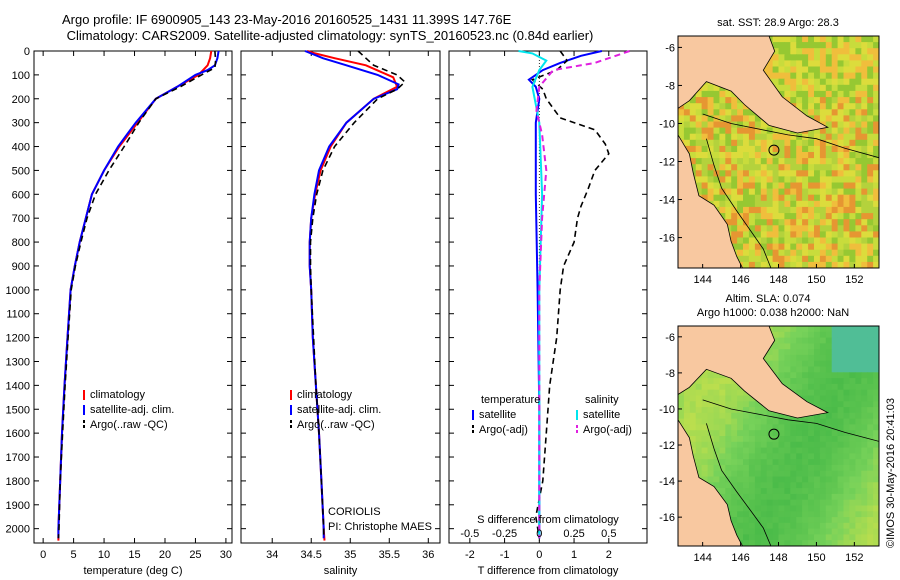  I want to click on depth-tick-label: 1400, so click(18, 386).